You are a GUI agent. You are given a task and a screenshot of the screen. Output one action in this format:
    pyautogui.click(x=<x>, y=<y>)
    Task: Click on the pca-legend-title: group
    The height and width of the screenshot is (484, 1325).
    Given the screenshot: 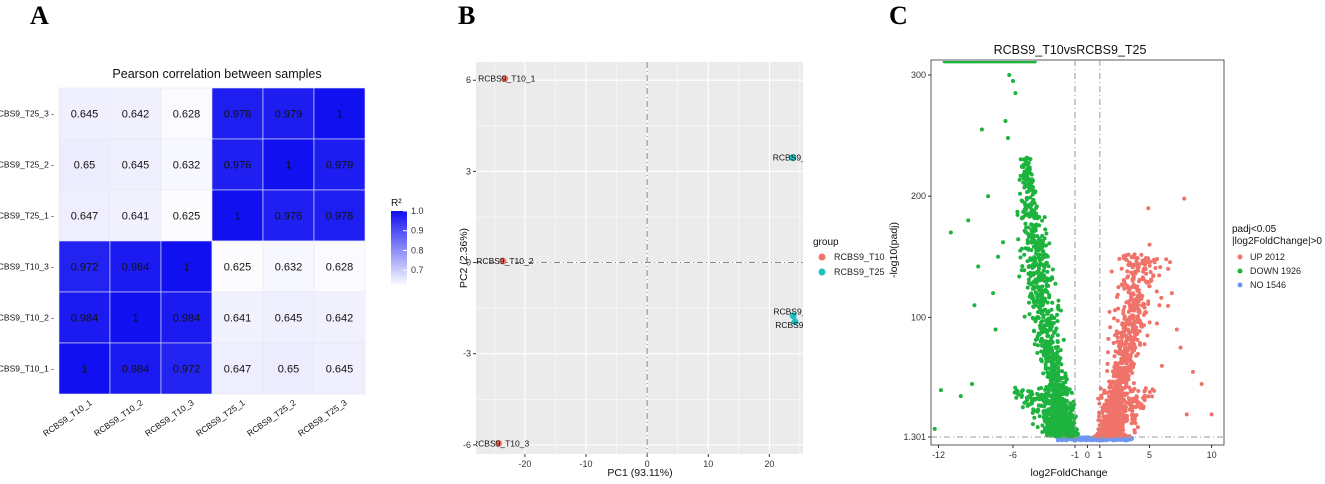 What is the action you would take?
    pyautogui.click(x=826, y=242)
    